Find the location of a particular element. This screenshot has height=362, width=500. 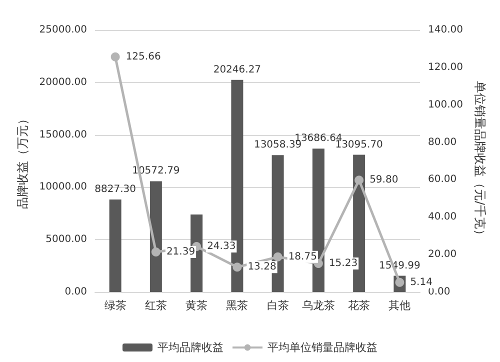

data-label: 20246.27 is located at coordinates (237, 70).